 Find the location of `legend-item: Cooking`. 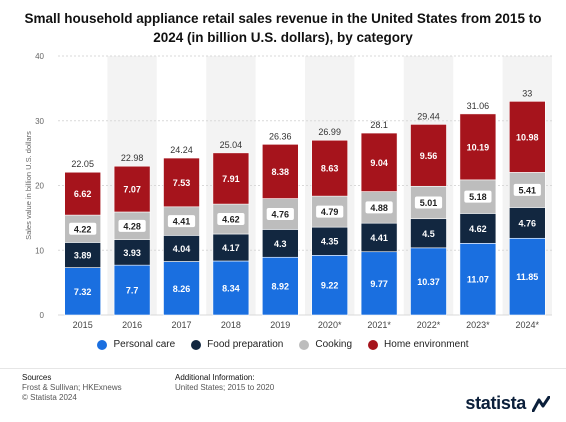

legend-item: Cooking is located at coordinates (325, 344).